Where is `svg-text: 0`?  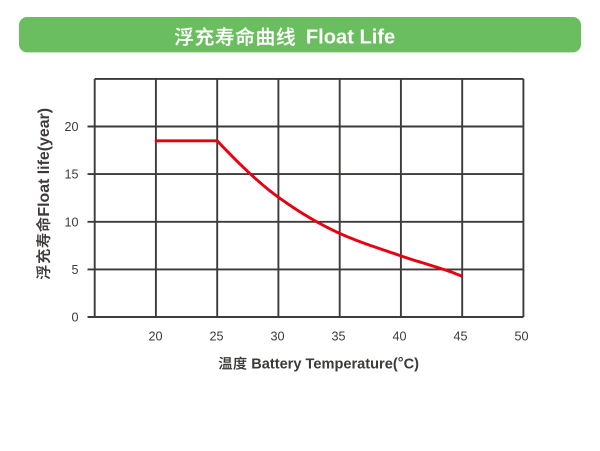
svg-text: 0 is located at coordinates (74, 318).